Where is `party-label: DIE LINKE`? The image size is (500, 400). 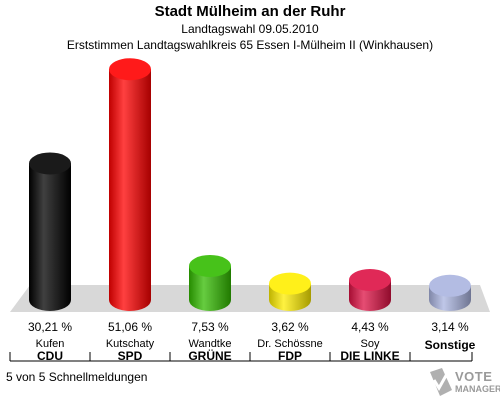
party-label: DIE LINKE is located at coordinates (369, 356).